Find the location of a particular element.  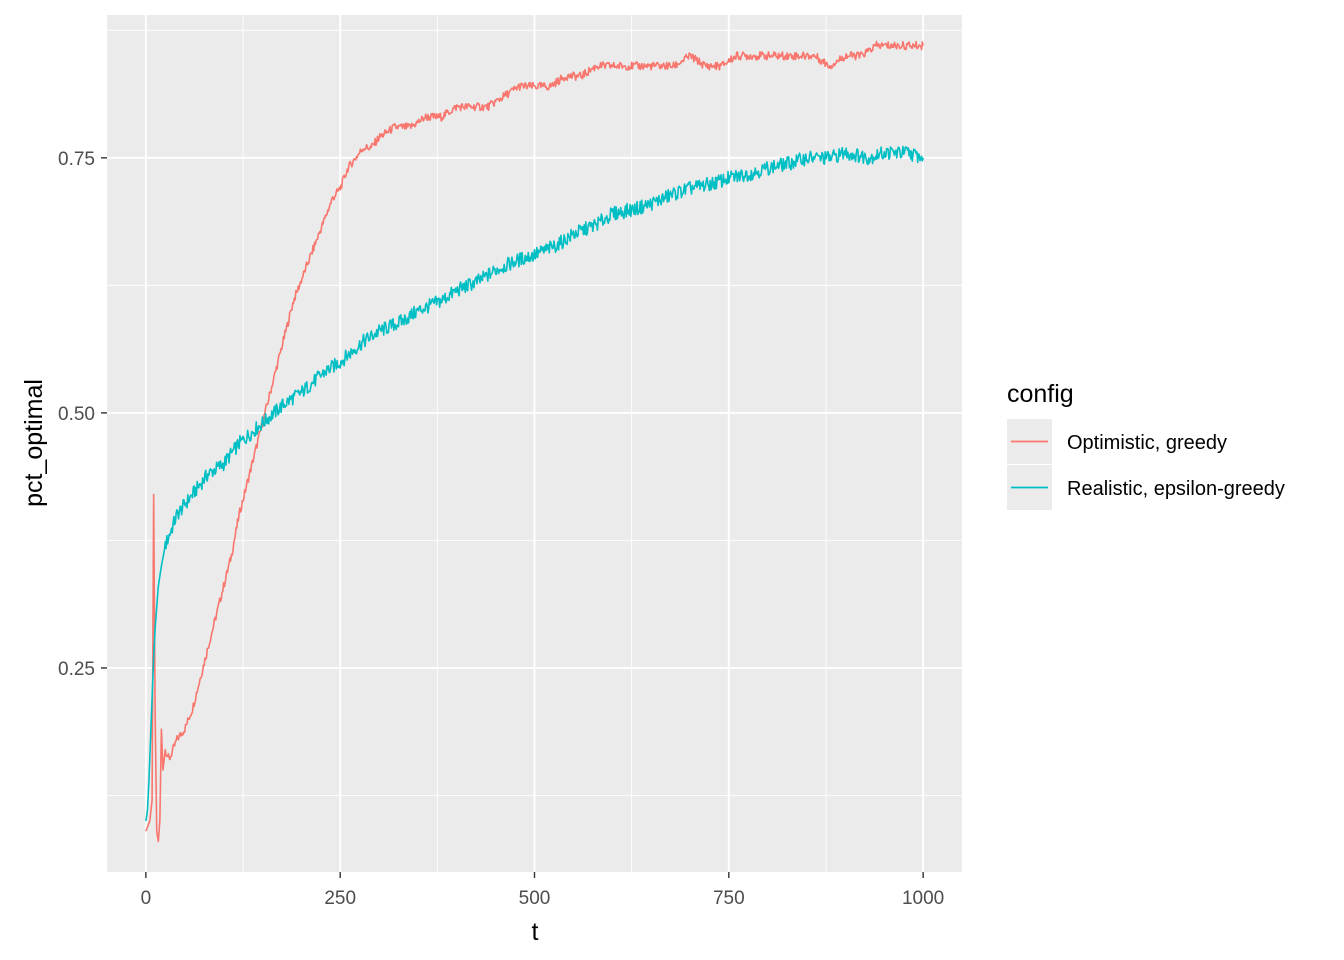

y-tick-label: 0.25 is located at coordinates (76, 669).